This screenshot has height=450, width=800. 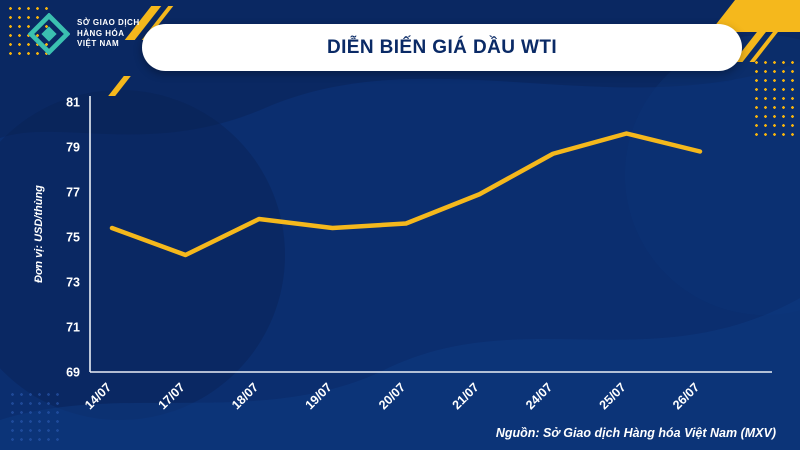 I want to click on y-tick-label: 71, so click(x=73, y=328).